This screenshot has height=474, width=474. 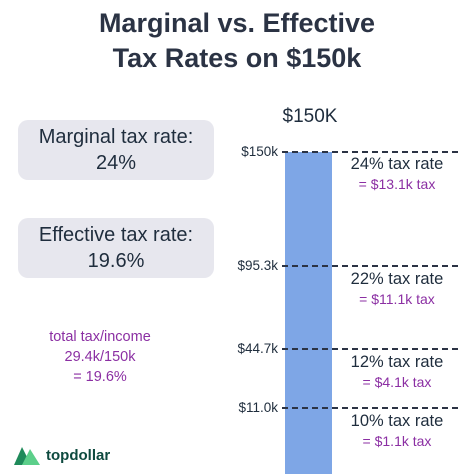 I want to click on topdollar-logo-icon, so click(x=27, y=456).